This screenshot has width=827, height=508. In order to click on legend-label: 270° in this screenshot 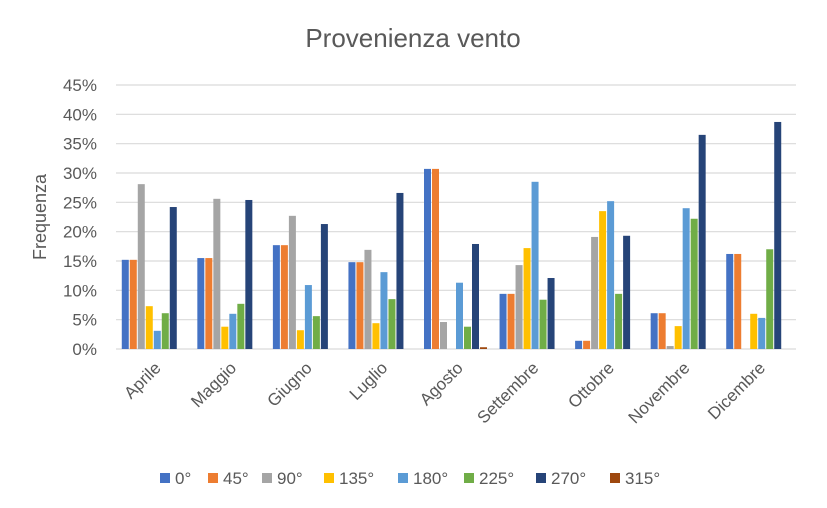, I will do `click(568, 478)`.